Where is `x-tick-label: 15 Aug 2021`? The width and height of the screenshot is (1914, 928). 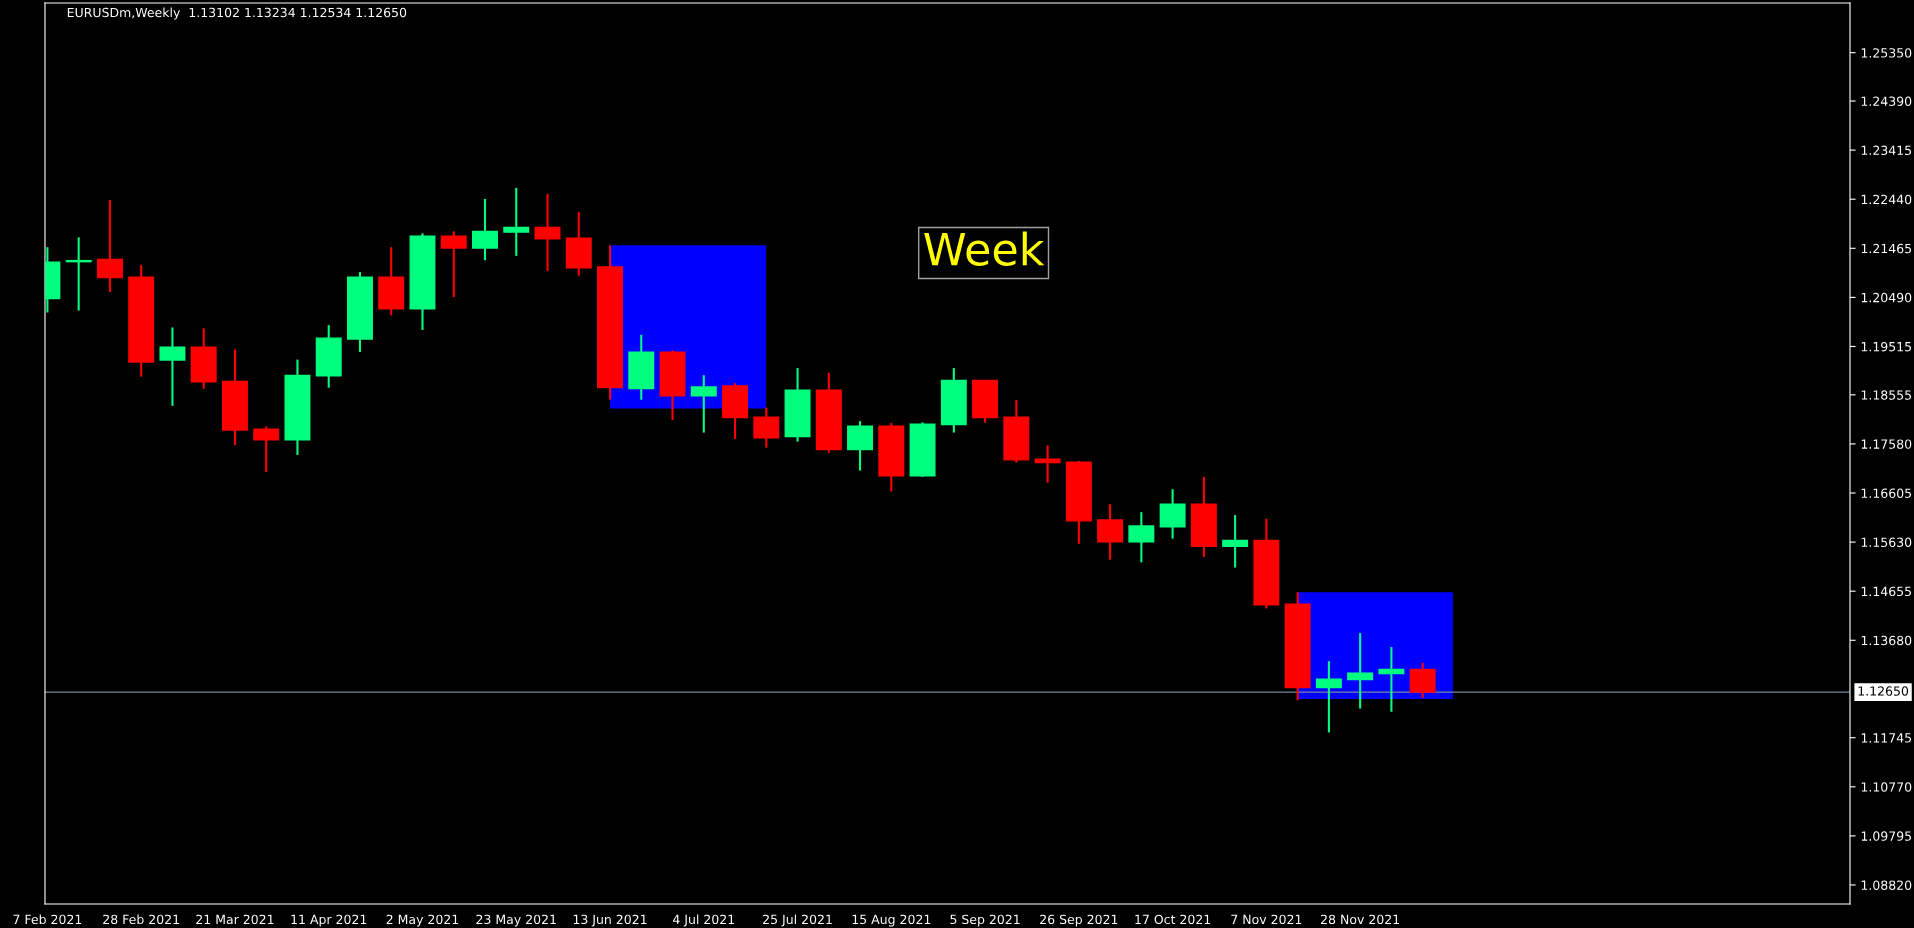
x-tick-label: 15 Aug 2021 is located at coordinates (891, 920).